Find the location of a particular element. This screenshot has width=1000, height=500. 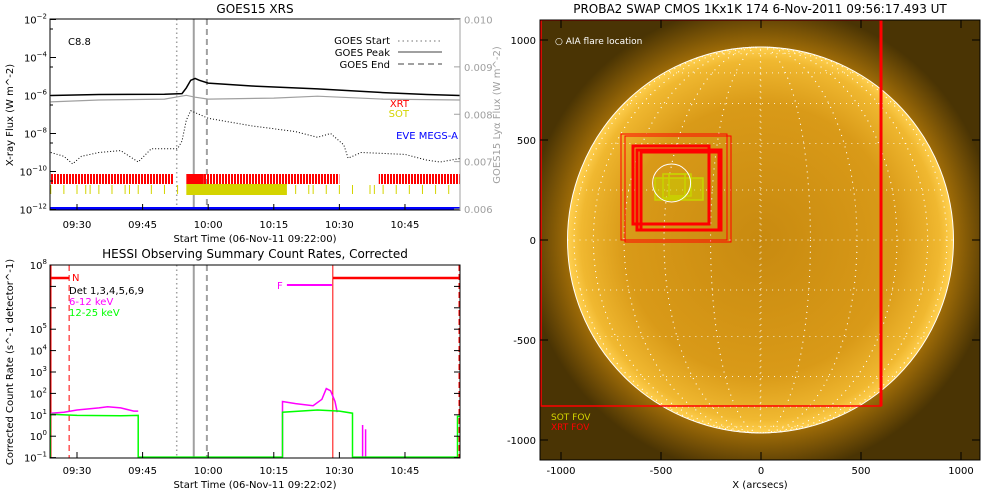

y-tick-label: -1000 is located at coordinates (521, 441).